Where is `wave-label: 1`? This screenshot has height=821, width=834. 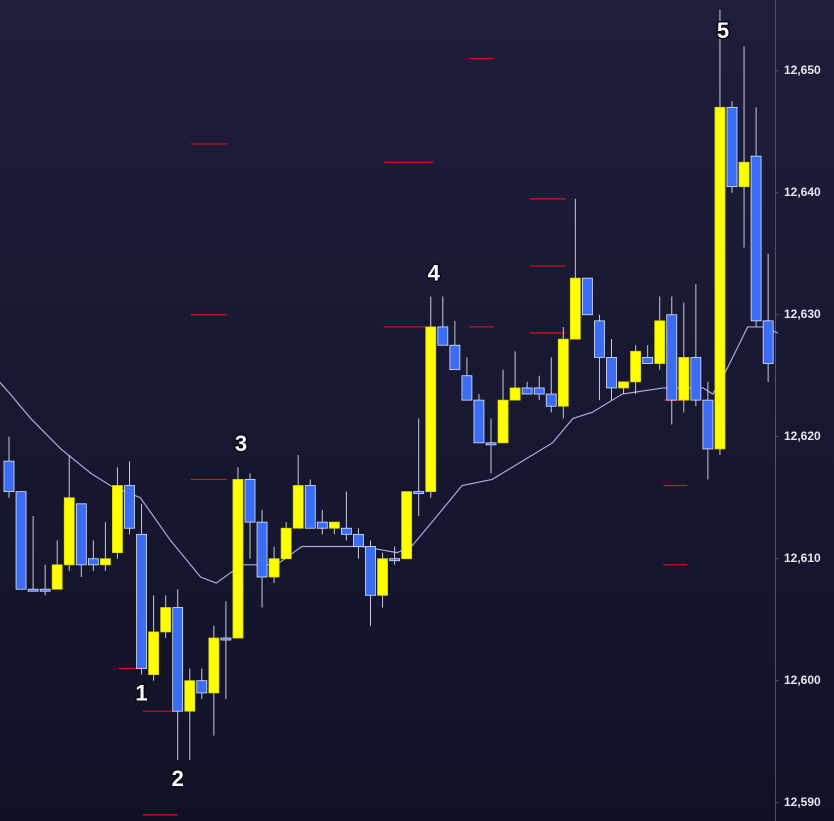 wave-label: 1 is located at coordinates (141, 692).